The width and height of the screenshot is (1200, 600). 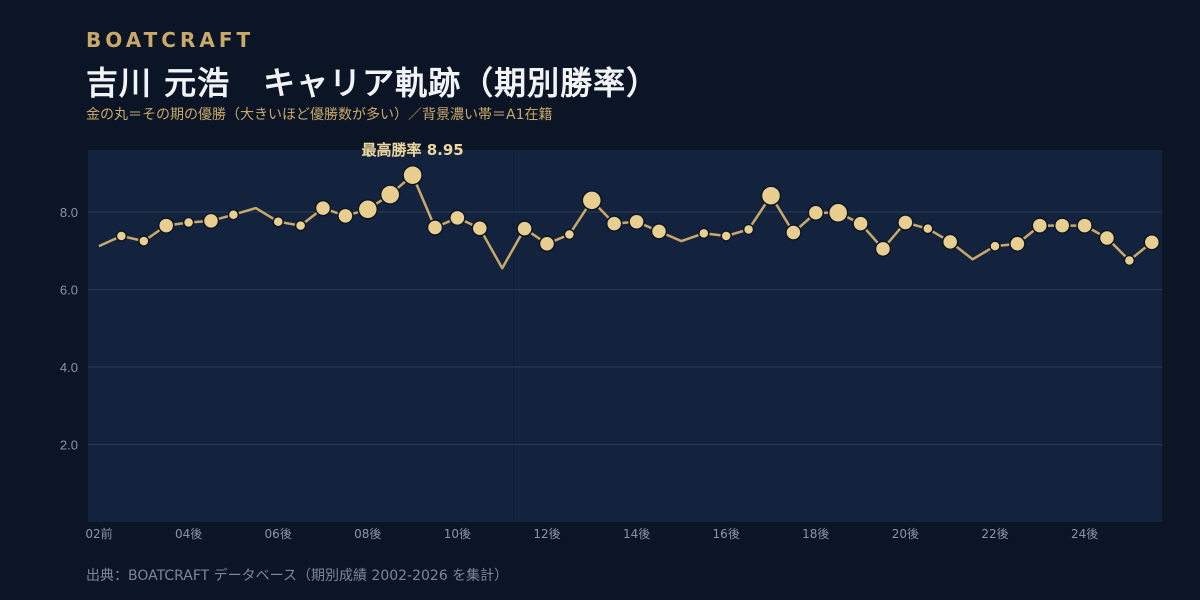 What do you see at coordinates (367, 534) in the screenshot?
I see `x-tick-label: 08後` at bounding box center [367, 534].